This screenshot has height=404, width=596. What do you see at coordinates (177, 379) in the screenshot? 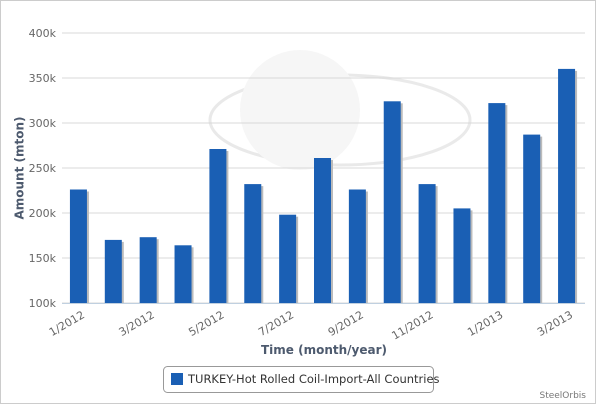
I see `legend-swatch` at bounding box center [177, 379].